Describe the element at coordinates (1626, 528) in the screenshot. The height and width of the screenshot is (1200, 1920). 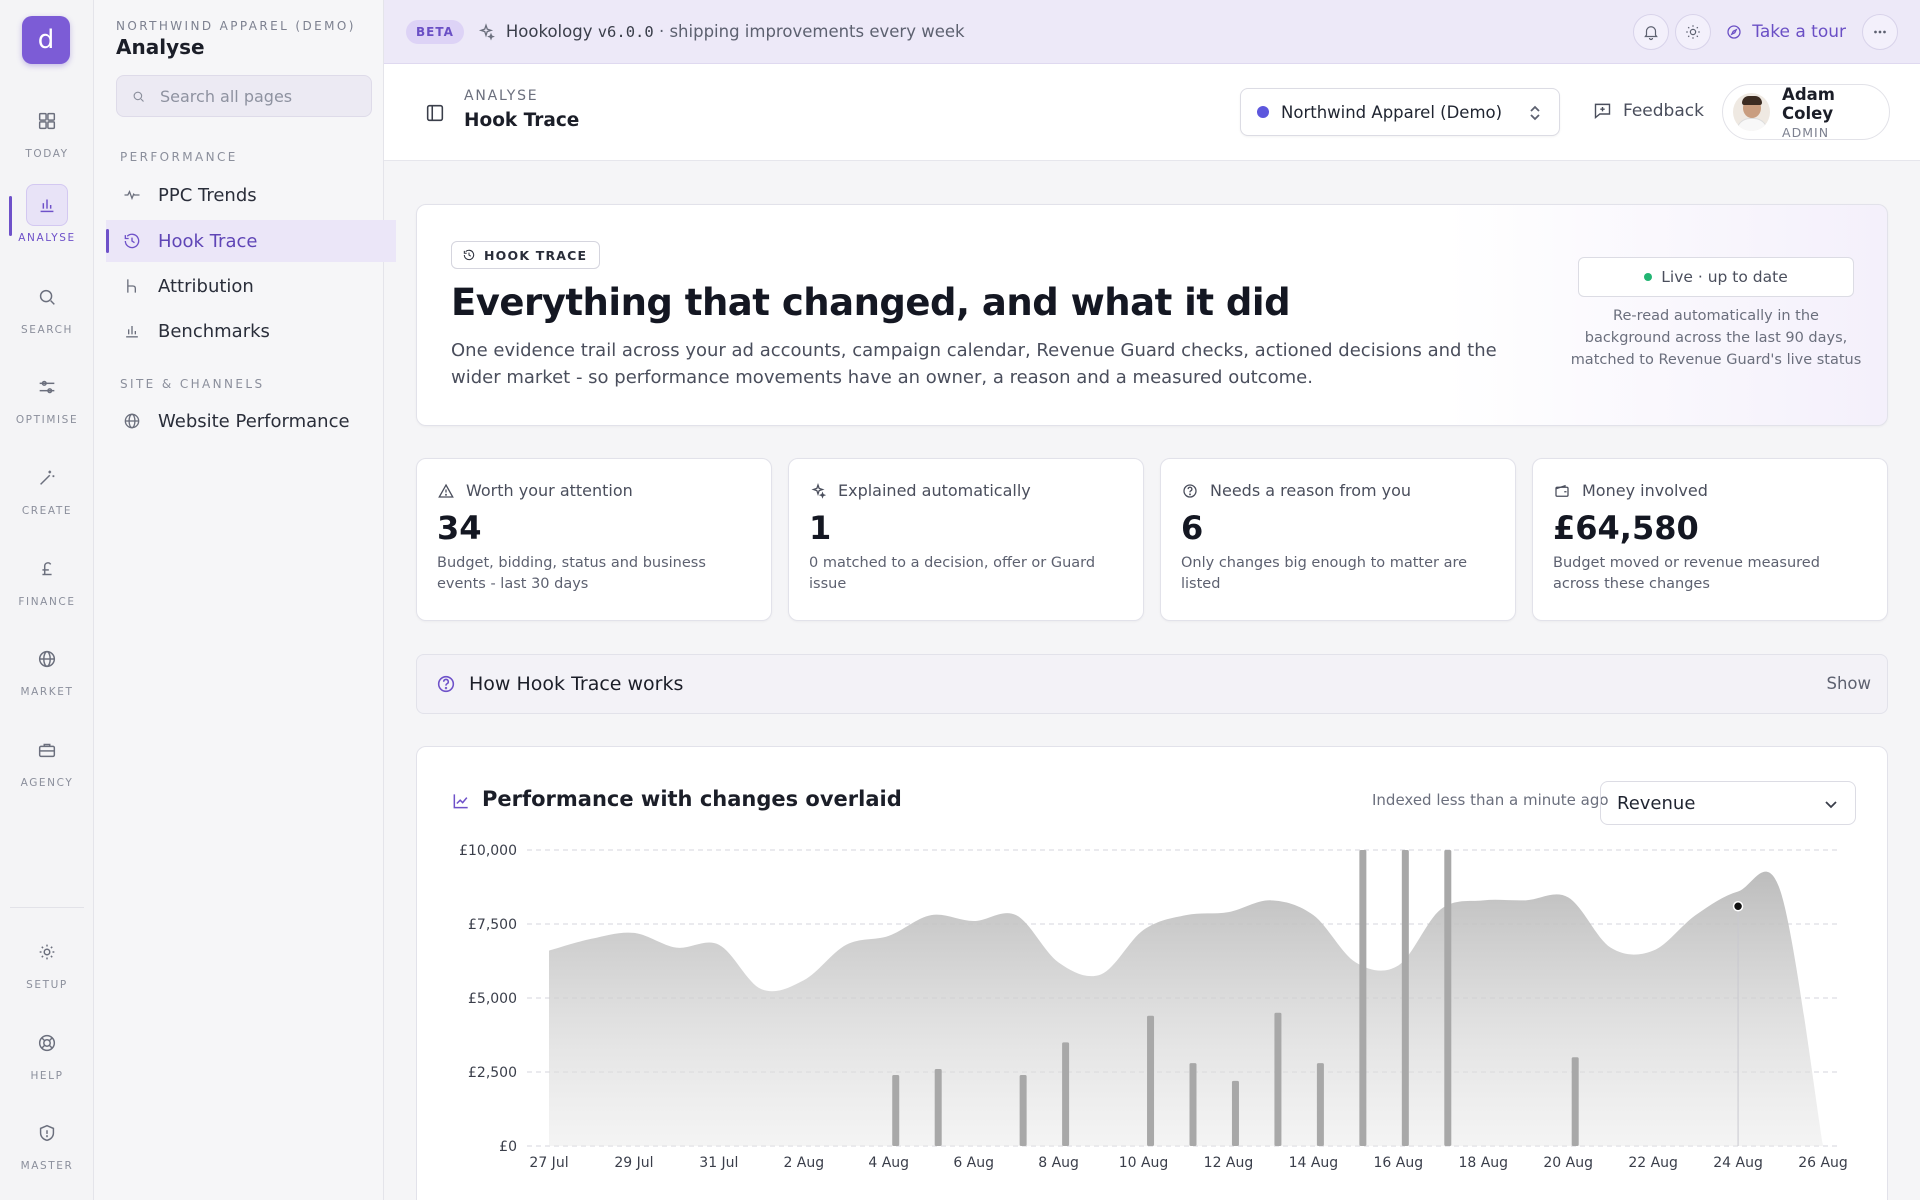
I see `stat-value: £64,580` at that location.